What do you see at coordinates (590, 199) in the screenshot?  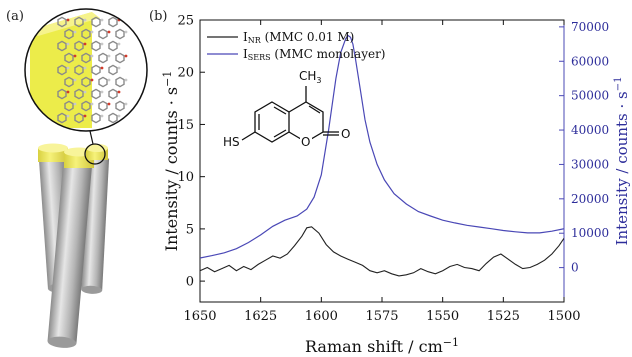 I see `y-right-tick-label: 20000` at bounding box center [590, 199].